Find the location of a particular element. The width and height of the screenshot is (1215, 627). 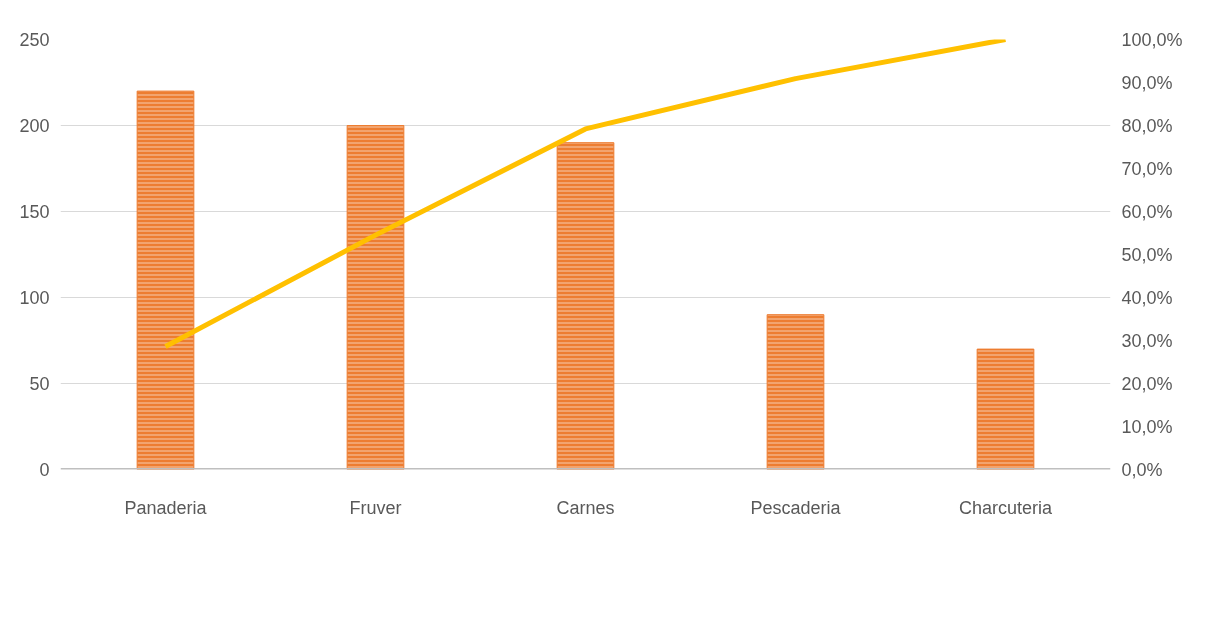

y-tick-label: 0 is located at coordinates (44, 470).